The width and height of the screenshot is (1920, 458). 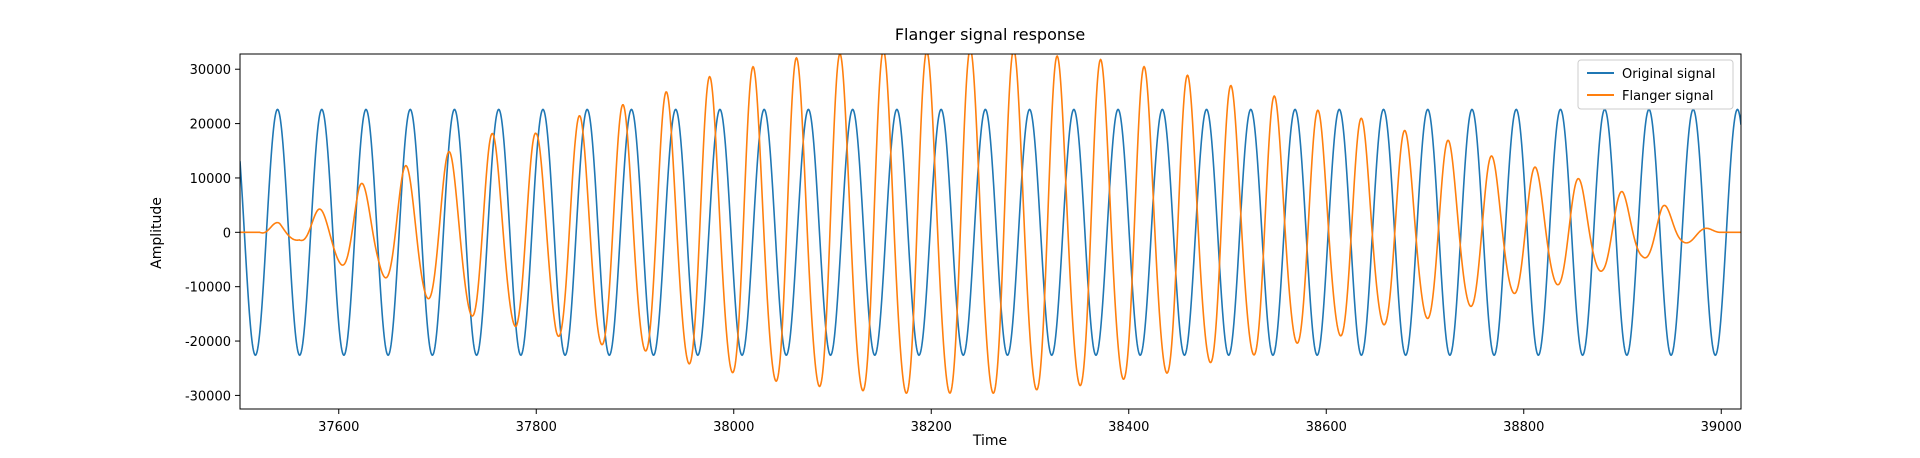 I want to click on y-axis-label: Amplitude, so click(x=157, y=233).